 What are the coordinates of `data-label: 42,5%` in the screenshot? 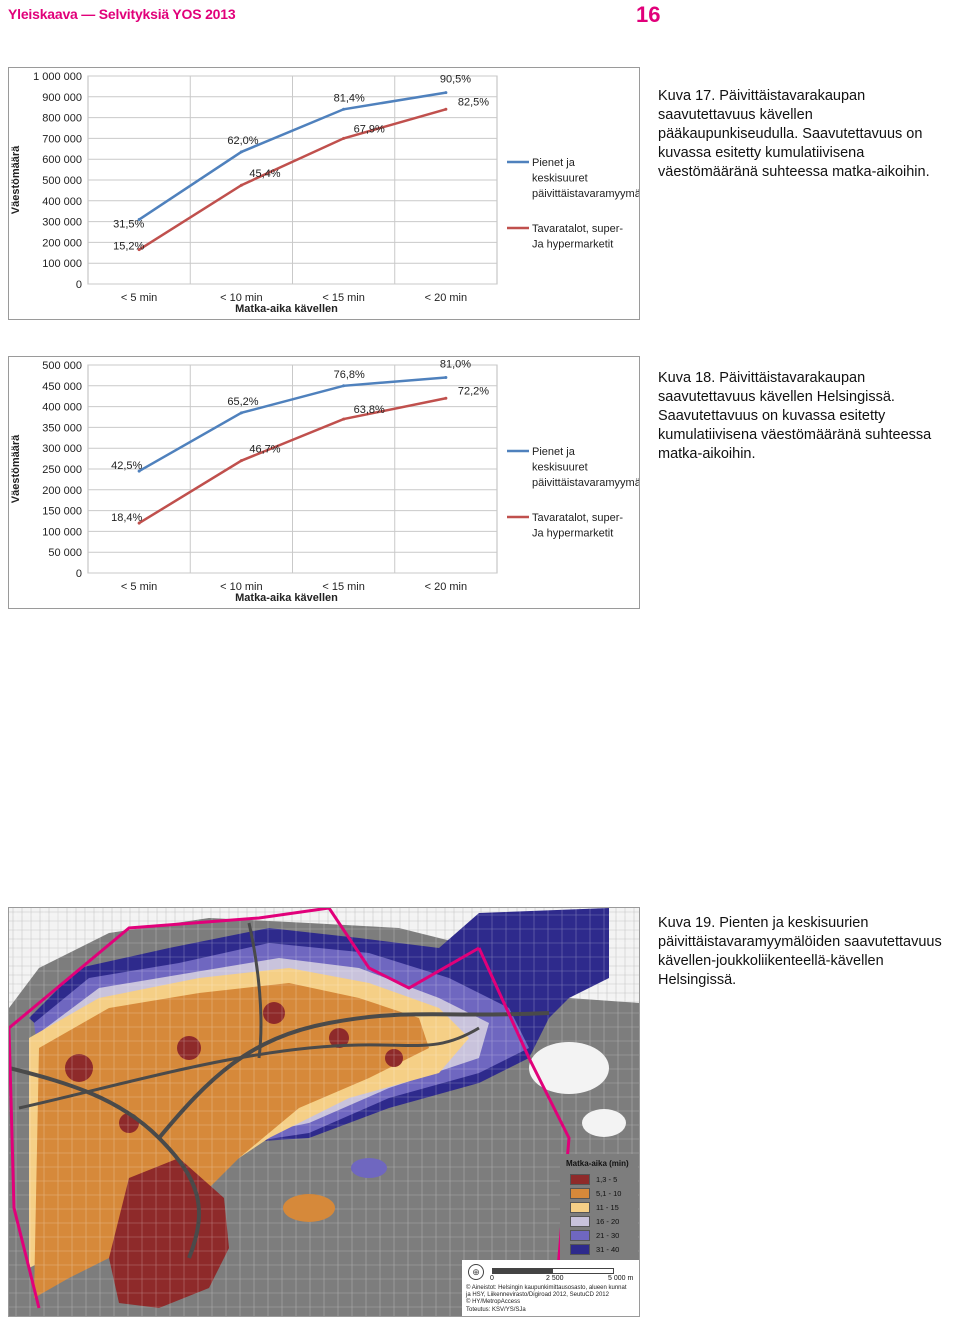 It's located at (126, 466).